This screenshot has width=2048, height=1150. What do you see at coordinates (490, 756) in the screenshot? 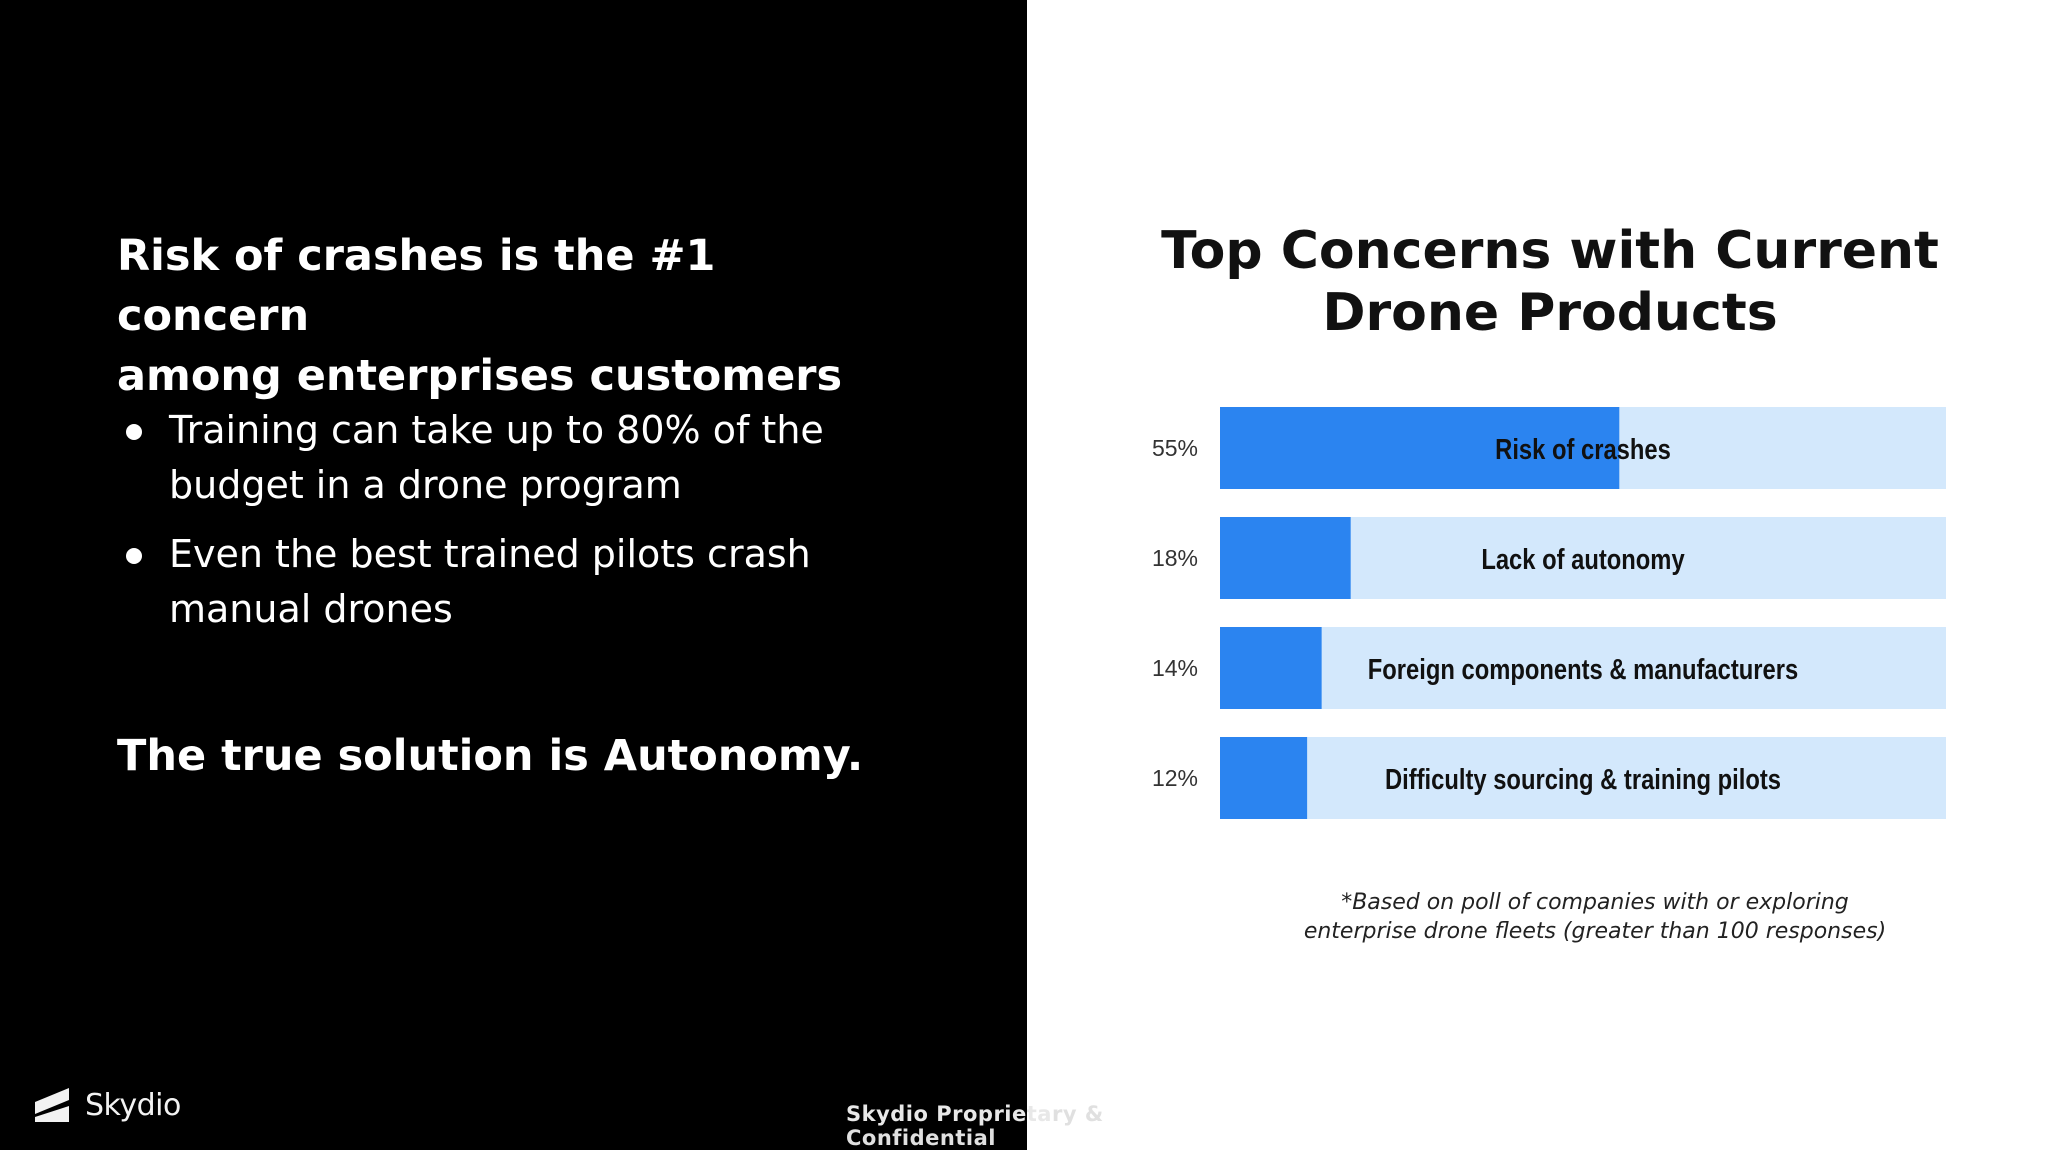
I see `conclusion-text: The true solution is Autonomy.` at bounding box center [490, 756].